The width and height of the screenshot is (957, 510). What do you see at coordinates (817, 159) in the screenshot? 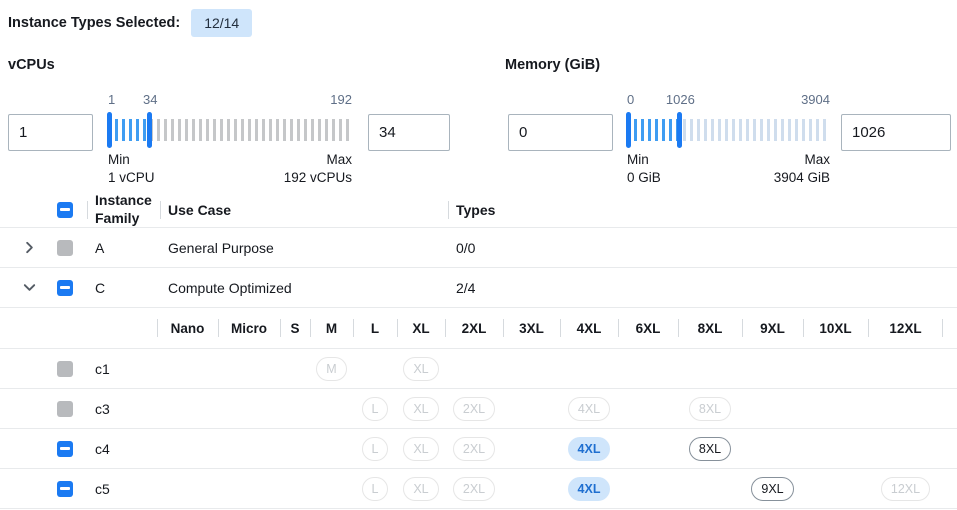
I see `memory-max-caption: Max` at bounding box center [817, 159].